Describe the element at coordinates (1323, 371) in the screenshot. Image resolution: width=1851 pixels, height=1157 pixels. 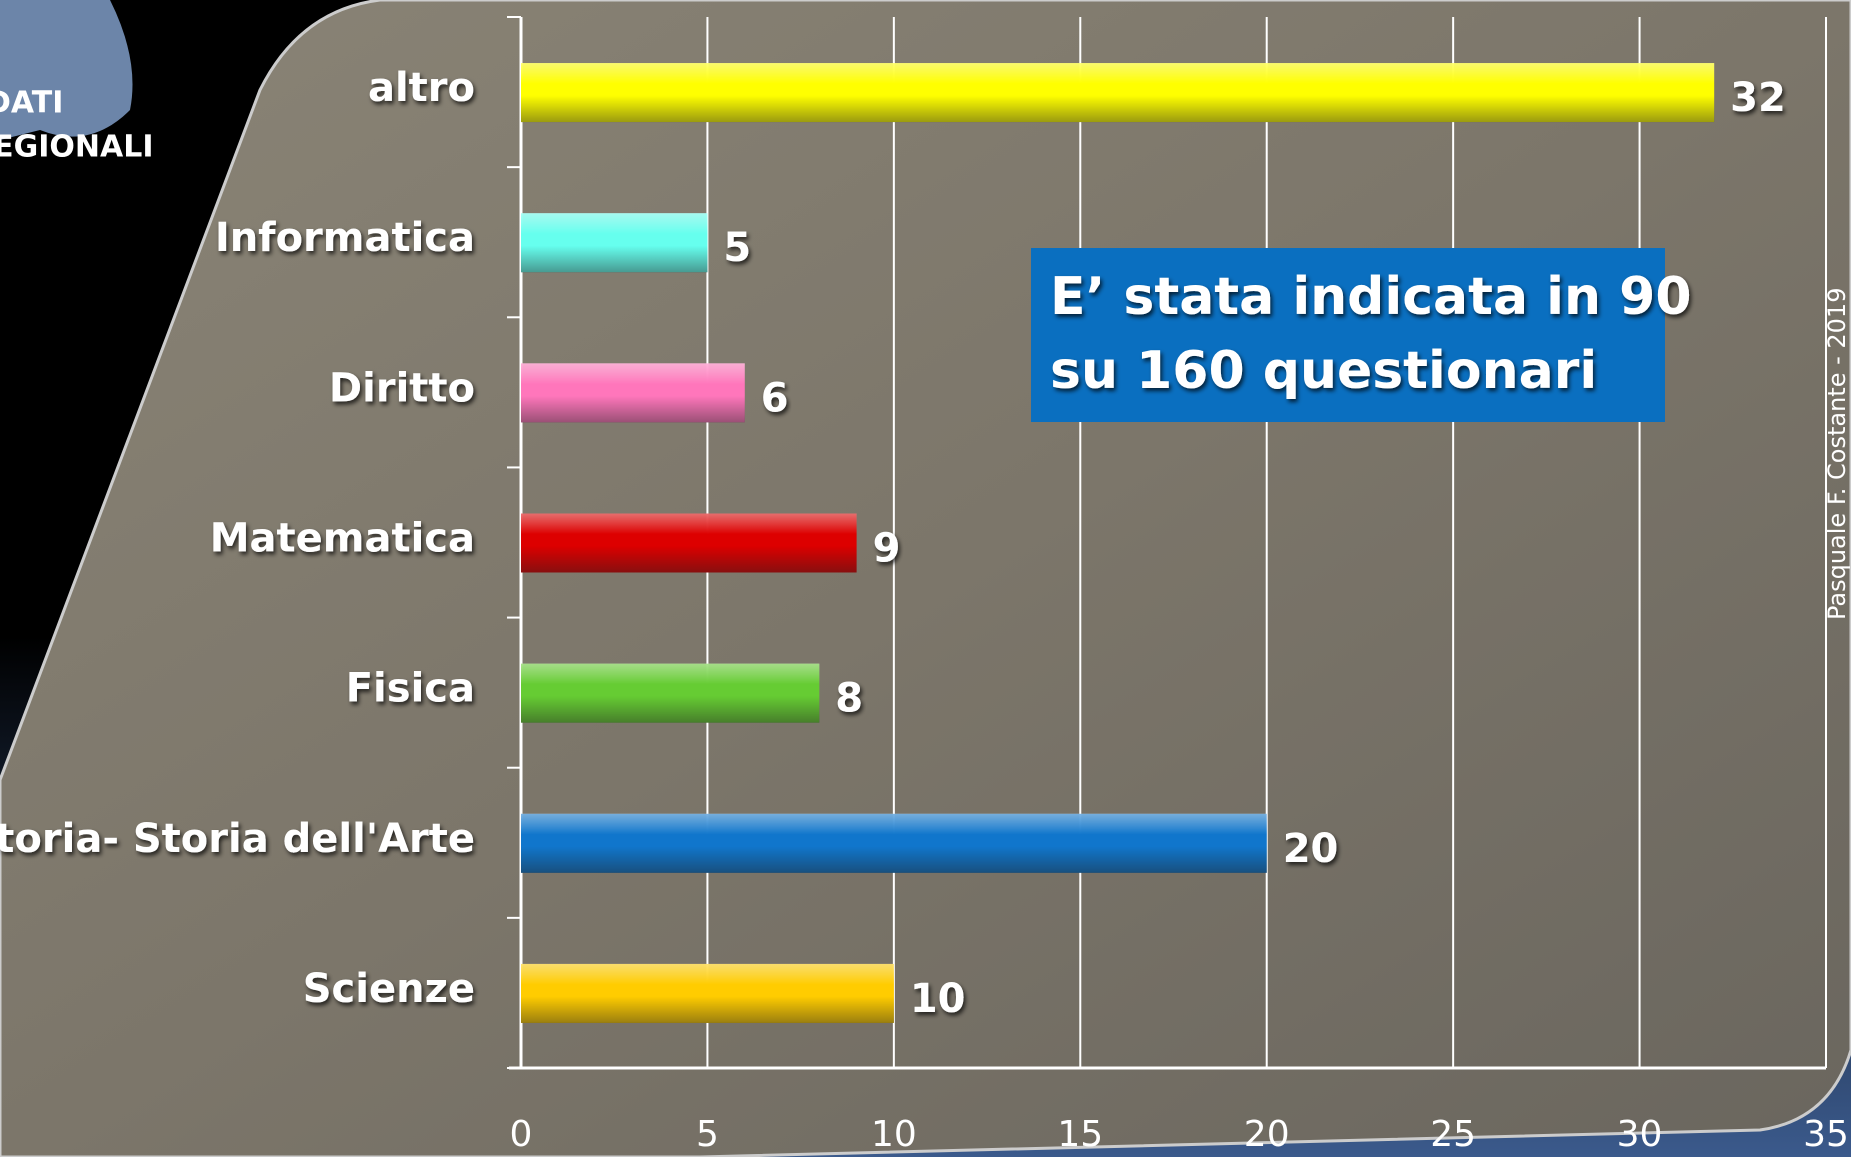
I see `annotation-line: su 160 questionari` at that location.